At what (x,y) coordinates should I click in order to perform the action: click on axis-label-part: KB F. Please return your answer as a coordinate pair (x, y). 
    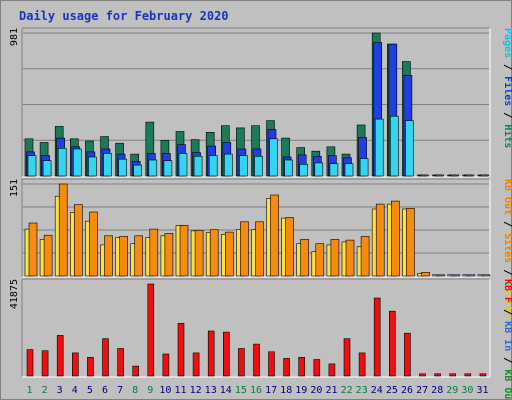
    Looking at the image, I should click on (507, 291).